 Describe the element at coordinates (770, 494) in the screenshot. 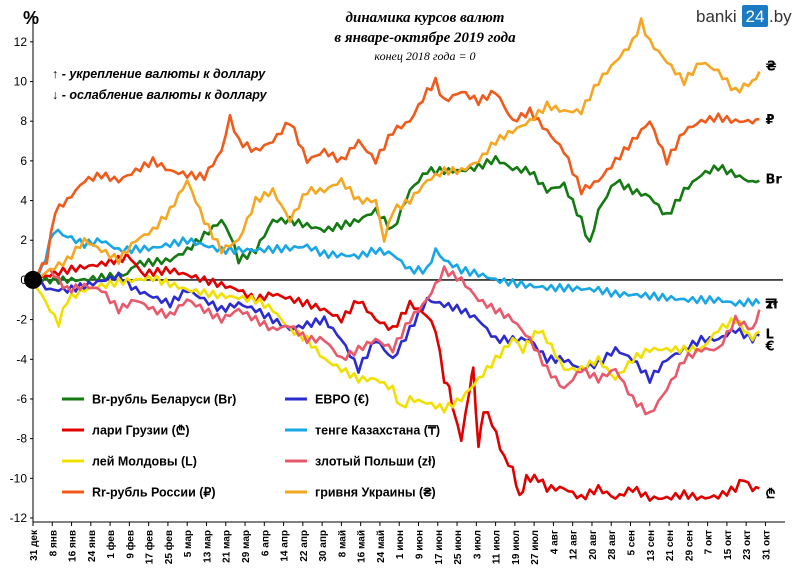

I see `series-end-label: ₾` at that location.